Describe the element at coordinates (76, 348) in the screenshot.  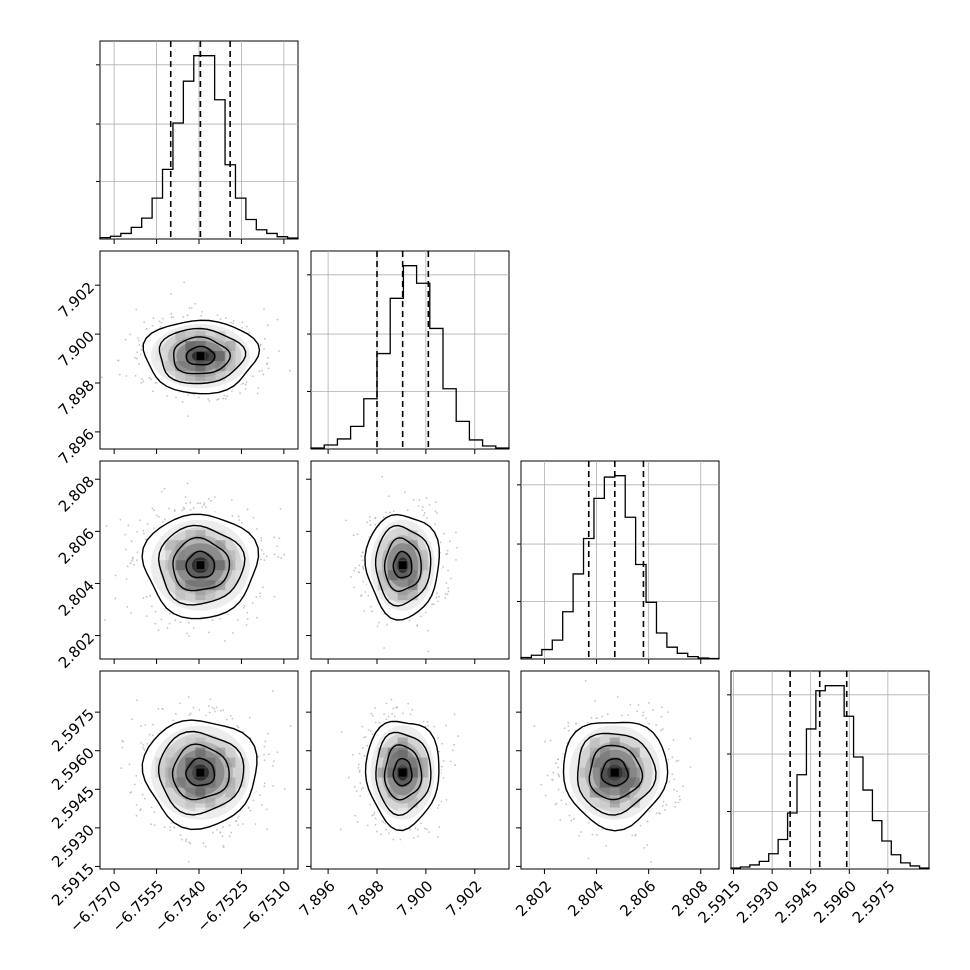
I see `y-tick-label: 7.900` at that location.